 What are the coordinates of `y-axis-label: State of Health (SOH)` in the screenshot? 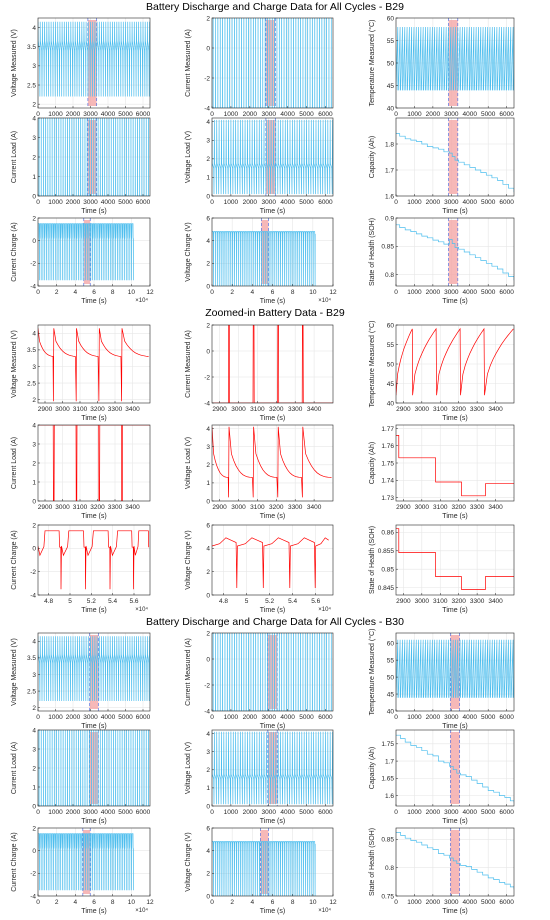 It's located at (372, 252).